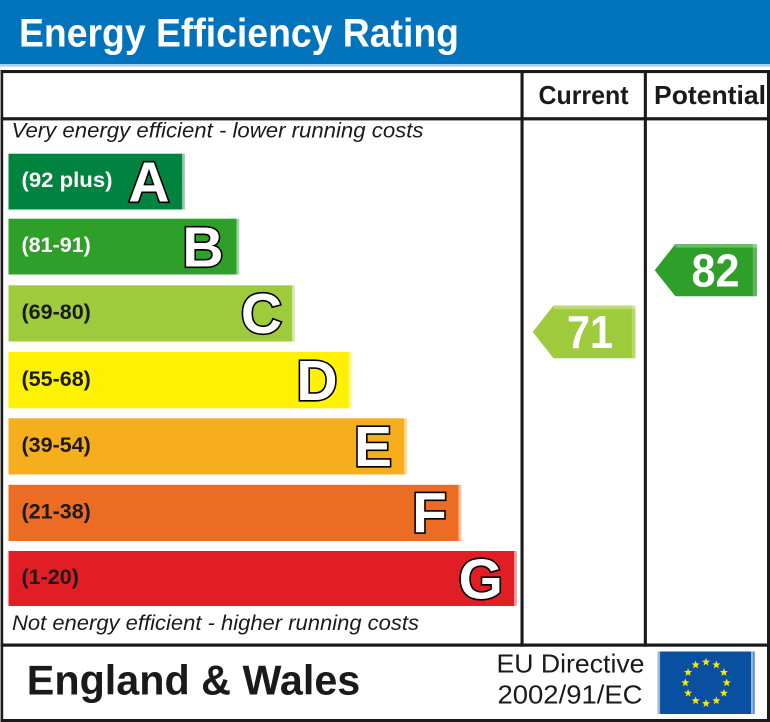 This screenshot has width=770, height=722. Describe the element at coordinates (571, 664) in the screenshot. I see `svg-text: EU Directive` at that location.